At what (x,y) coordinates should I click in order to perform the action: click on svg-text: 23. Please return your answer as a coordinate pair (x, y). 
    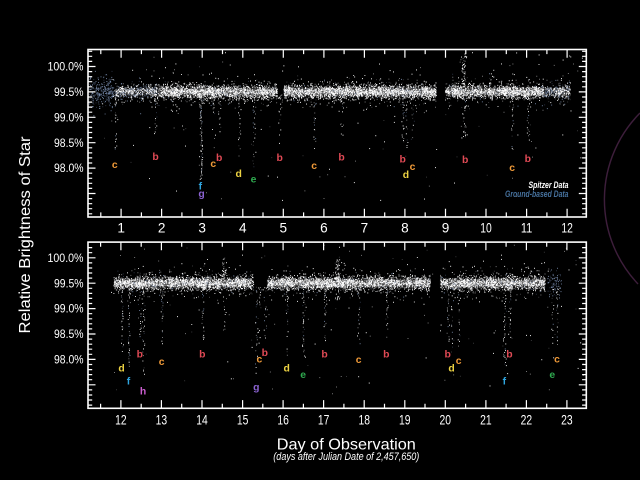
    Looking at the image, I should click on (567, 419).